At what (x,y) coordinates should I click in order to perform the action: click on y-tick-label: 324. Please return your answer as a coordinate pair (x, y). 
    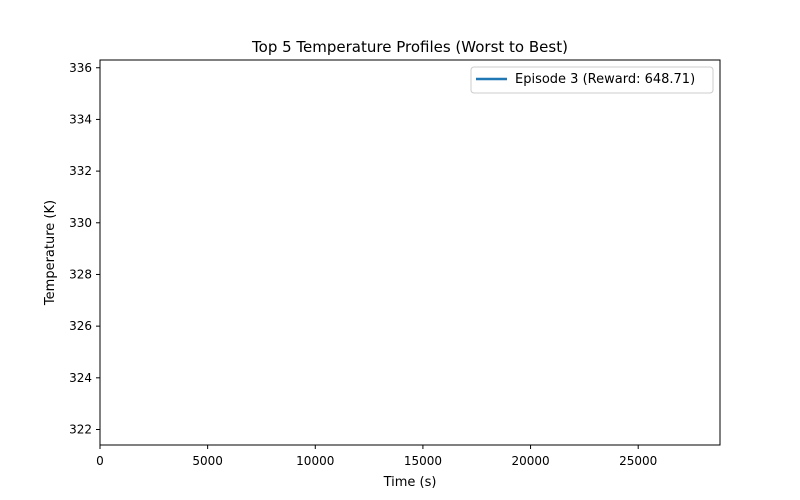
    Looking at the image, I should click on (80, 378).